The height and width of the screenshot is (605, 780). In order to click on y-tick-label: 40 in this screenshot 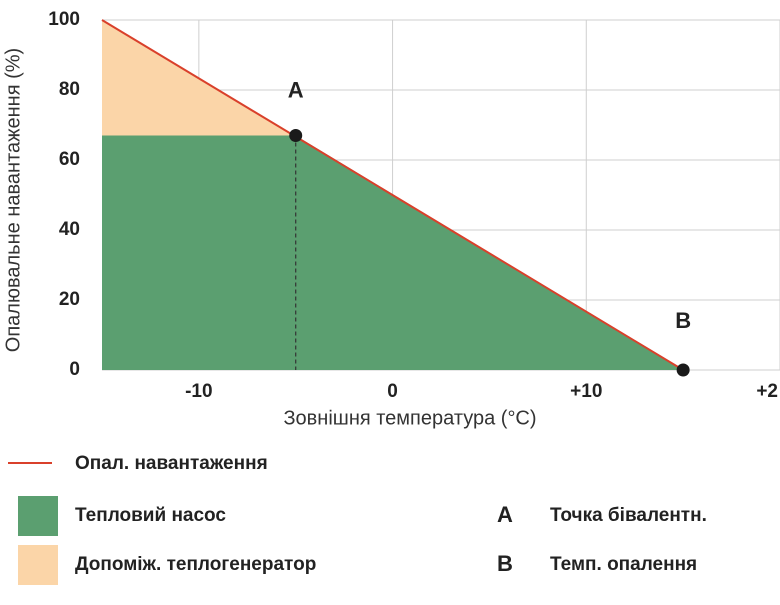, I will do `click(69, 229)`.